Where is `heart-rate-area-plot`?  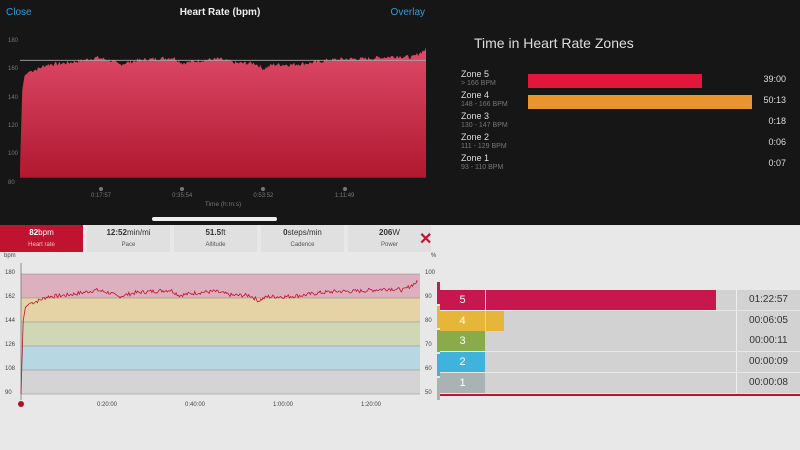 heart-rate-area-plot is located at coordinates (223, 112).